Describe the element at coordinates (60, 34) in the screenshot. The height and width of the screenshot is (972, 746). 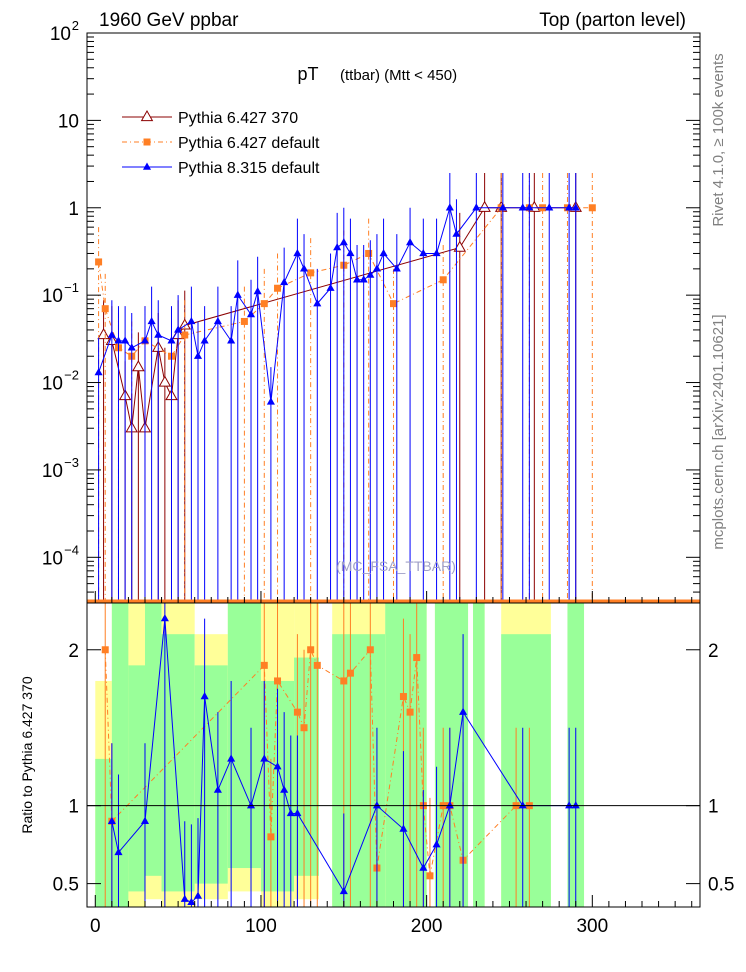
I see `top-y-tick-label-0: 10` at that location.